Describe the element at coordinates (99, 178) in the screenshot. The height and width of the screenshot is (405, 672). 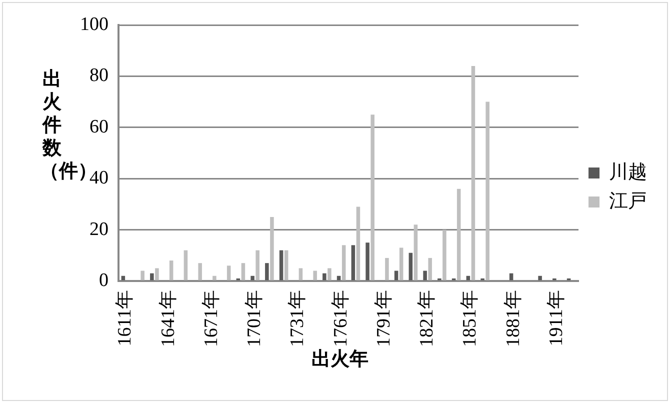
I see `y-tick-label: 40` at that location.